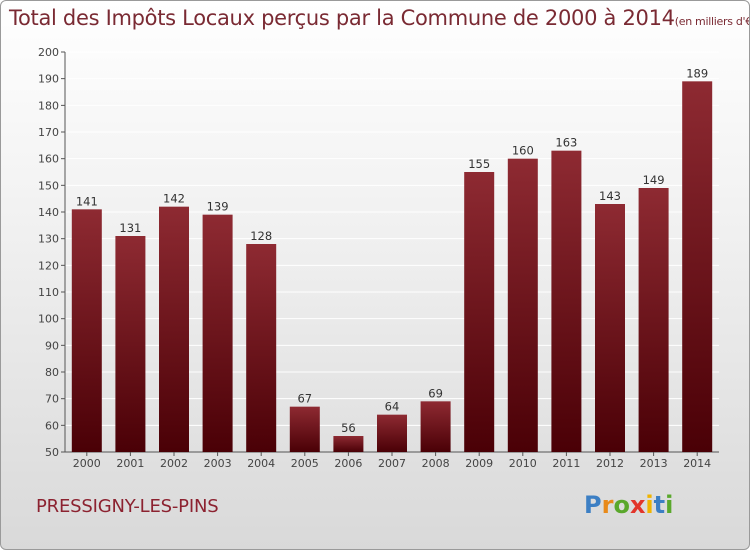 Image resolution: width=750 pixels, height=550 pixels. Describe the element at coordinates (174, 463) in the screenshot. I see `x-tick-label: 2002` at that location.